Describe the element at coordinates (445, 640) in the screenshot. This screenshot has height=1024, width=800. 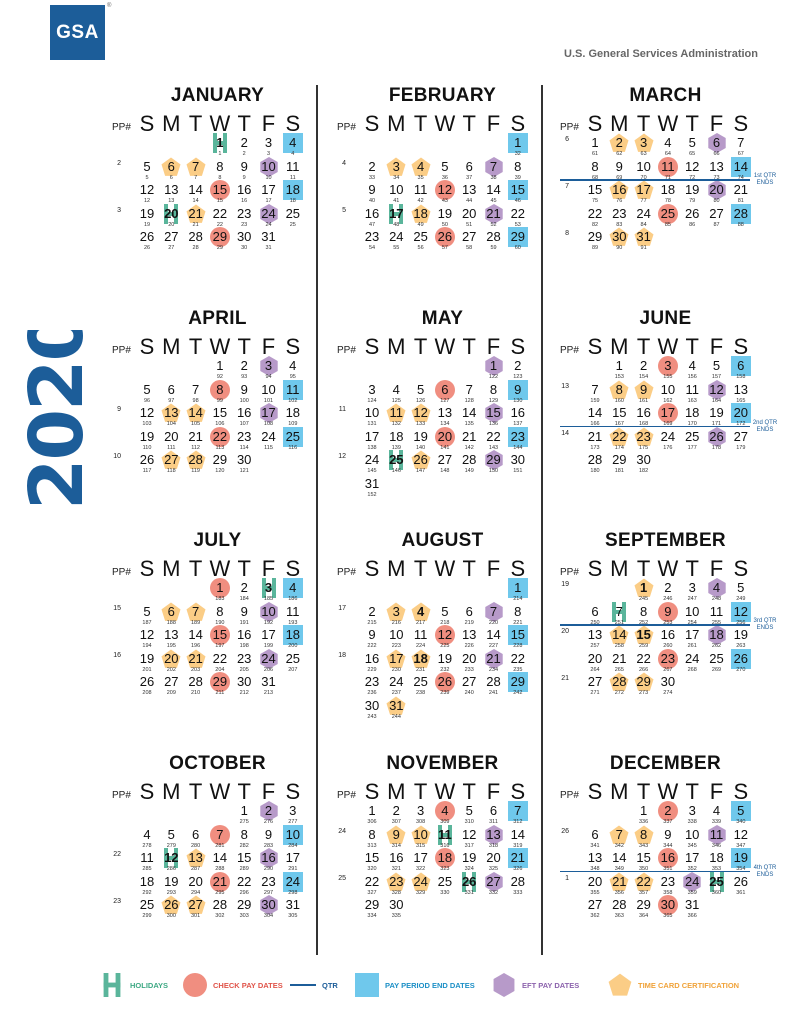
I see `day-cell: 12 225` at that location.